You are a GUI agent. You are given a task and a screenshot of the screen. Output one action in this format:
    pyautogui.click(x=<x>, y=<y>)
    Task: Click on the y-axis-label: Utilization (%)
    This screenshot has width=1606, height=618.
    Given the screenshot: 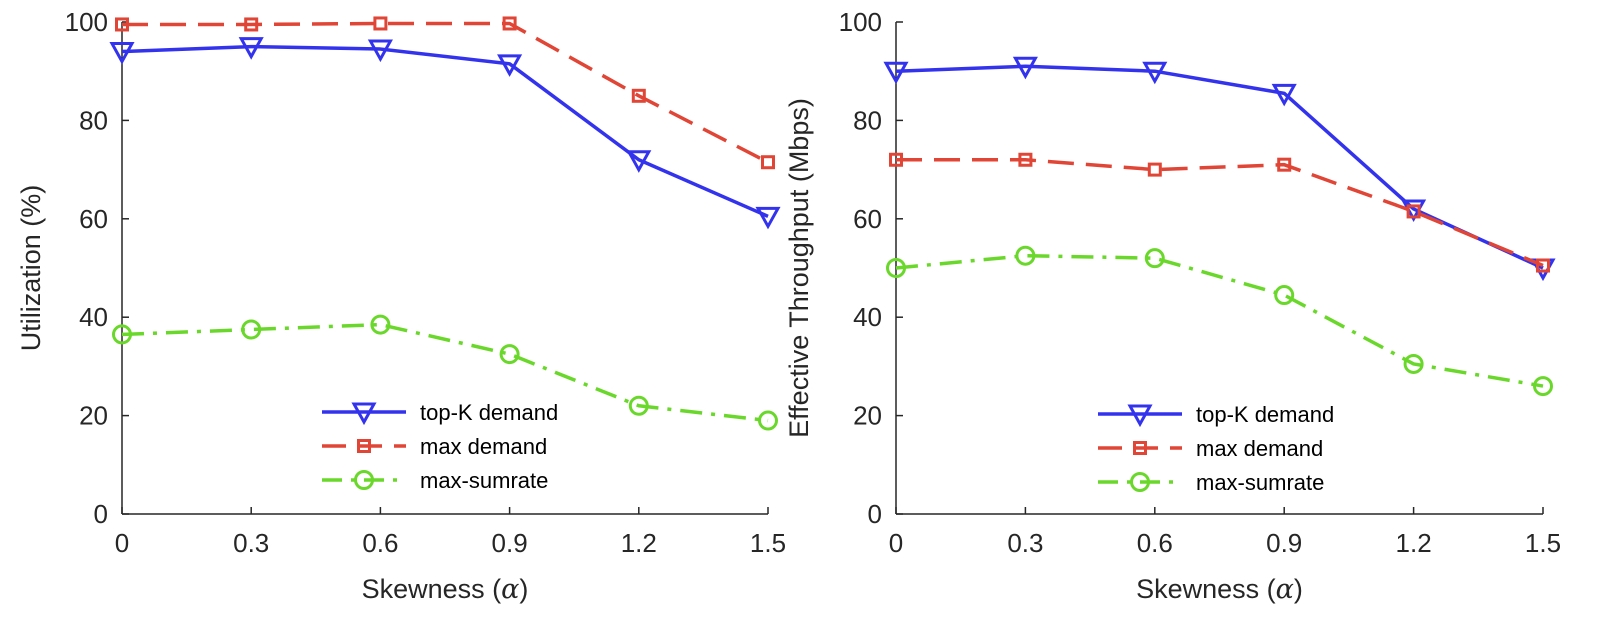 What is the action you would take?
    pyautogui.click(x=31, y=268)
    